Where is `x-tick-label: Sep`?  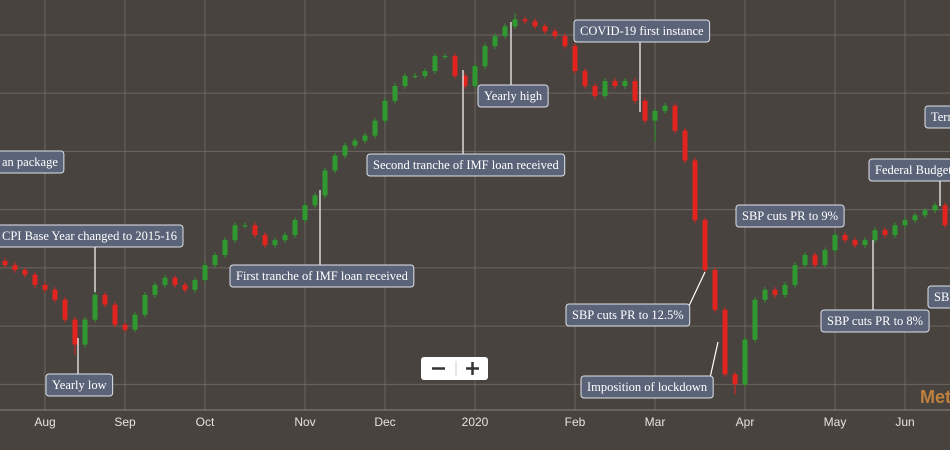 x-tick-label: Sep is located at coordinates (125, 422).